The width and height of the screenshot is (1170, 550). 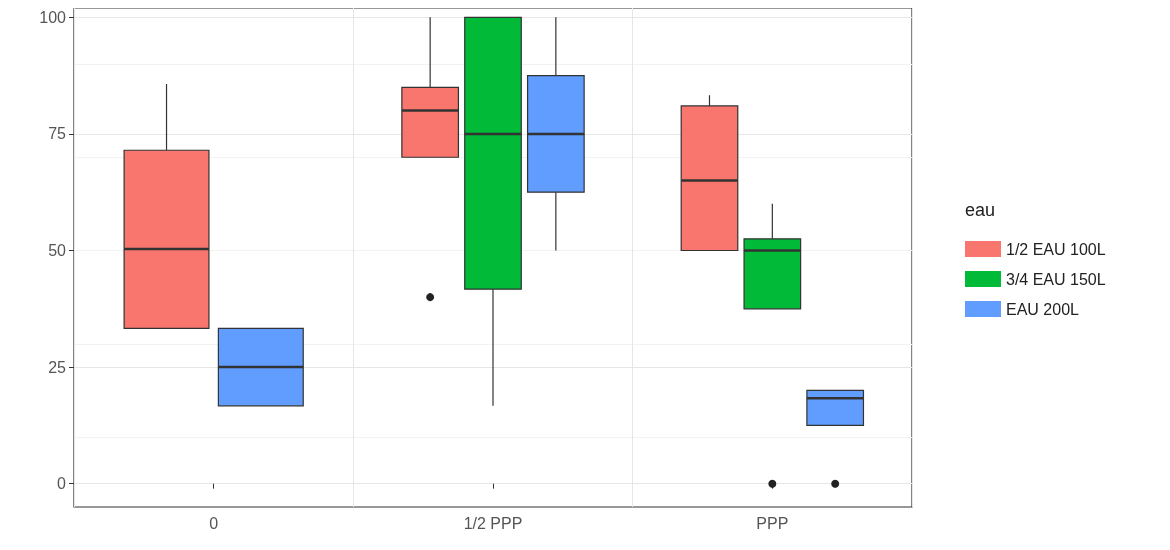 What do you see at coordinates (493, 523) in the screenshot?
I see `x-tick-label: 1/2 PPP` at bounding box center [493, 523].